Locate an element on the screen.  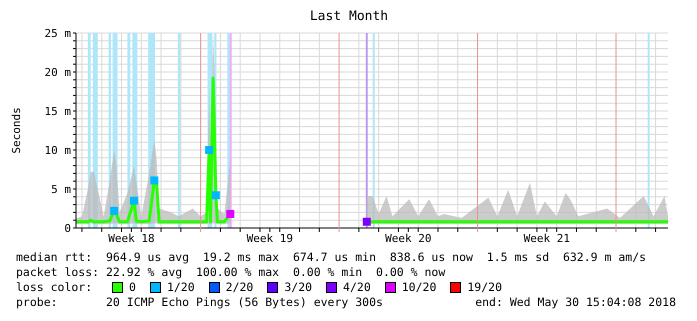
legend-title: loss color: is located at coordinates (55, 287).